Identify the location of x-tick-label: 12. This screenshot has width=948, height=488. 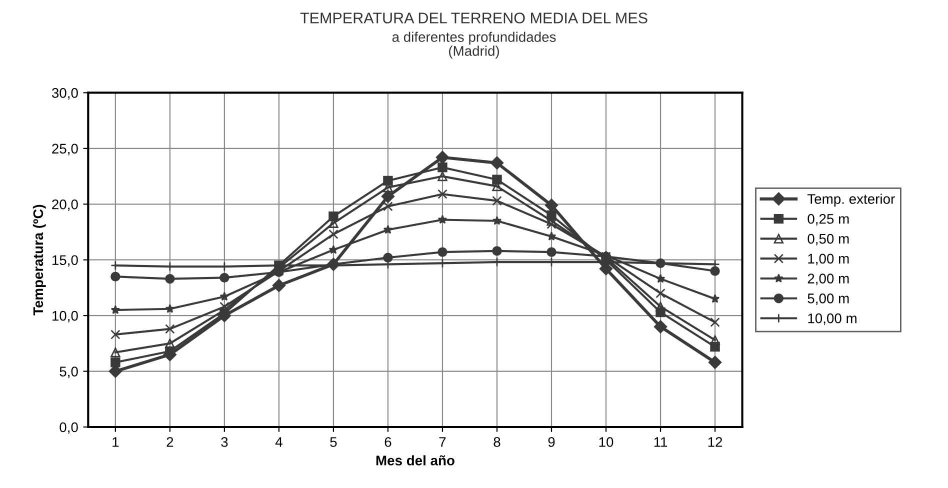
(715, 442).